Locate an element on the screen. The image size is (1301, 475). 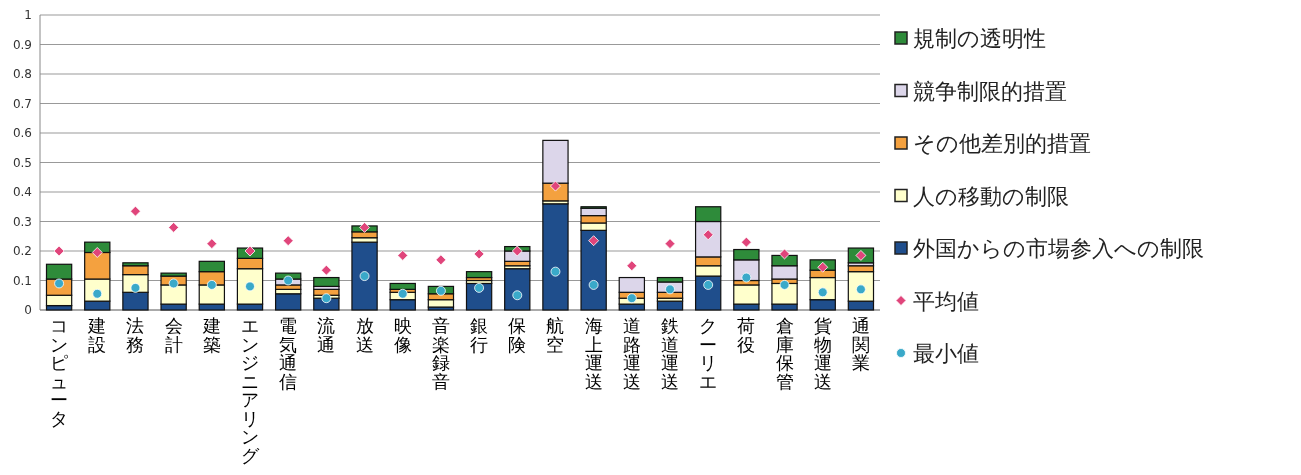
y-tick-label: 0 is located at coordinates (28, 310).